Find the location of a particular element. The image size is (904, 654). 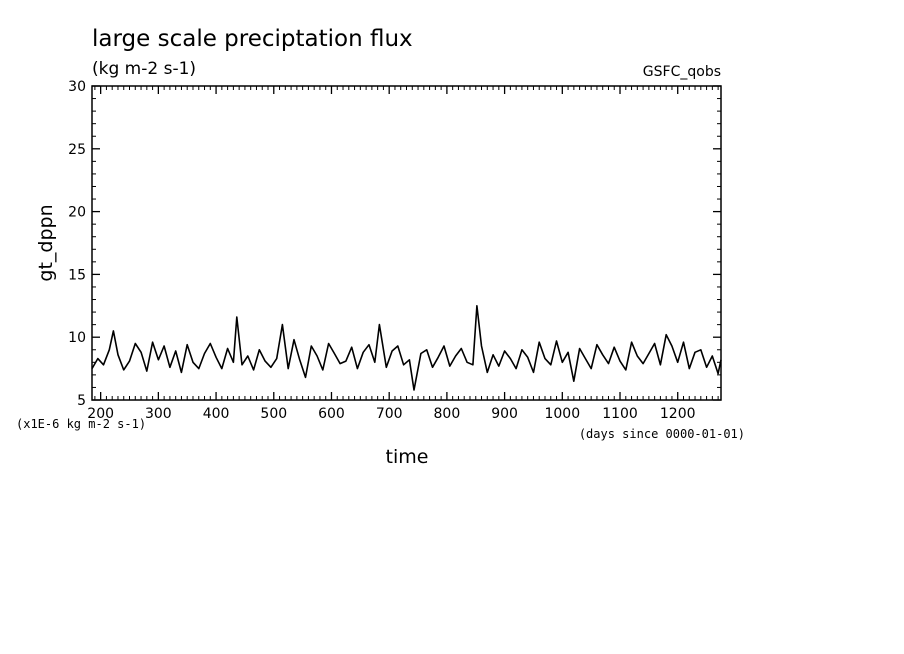

y-tick-label: 25 is located at coordinates (77, 150).